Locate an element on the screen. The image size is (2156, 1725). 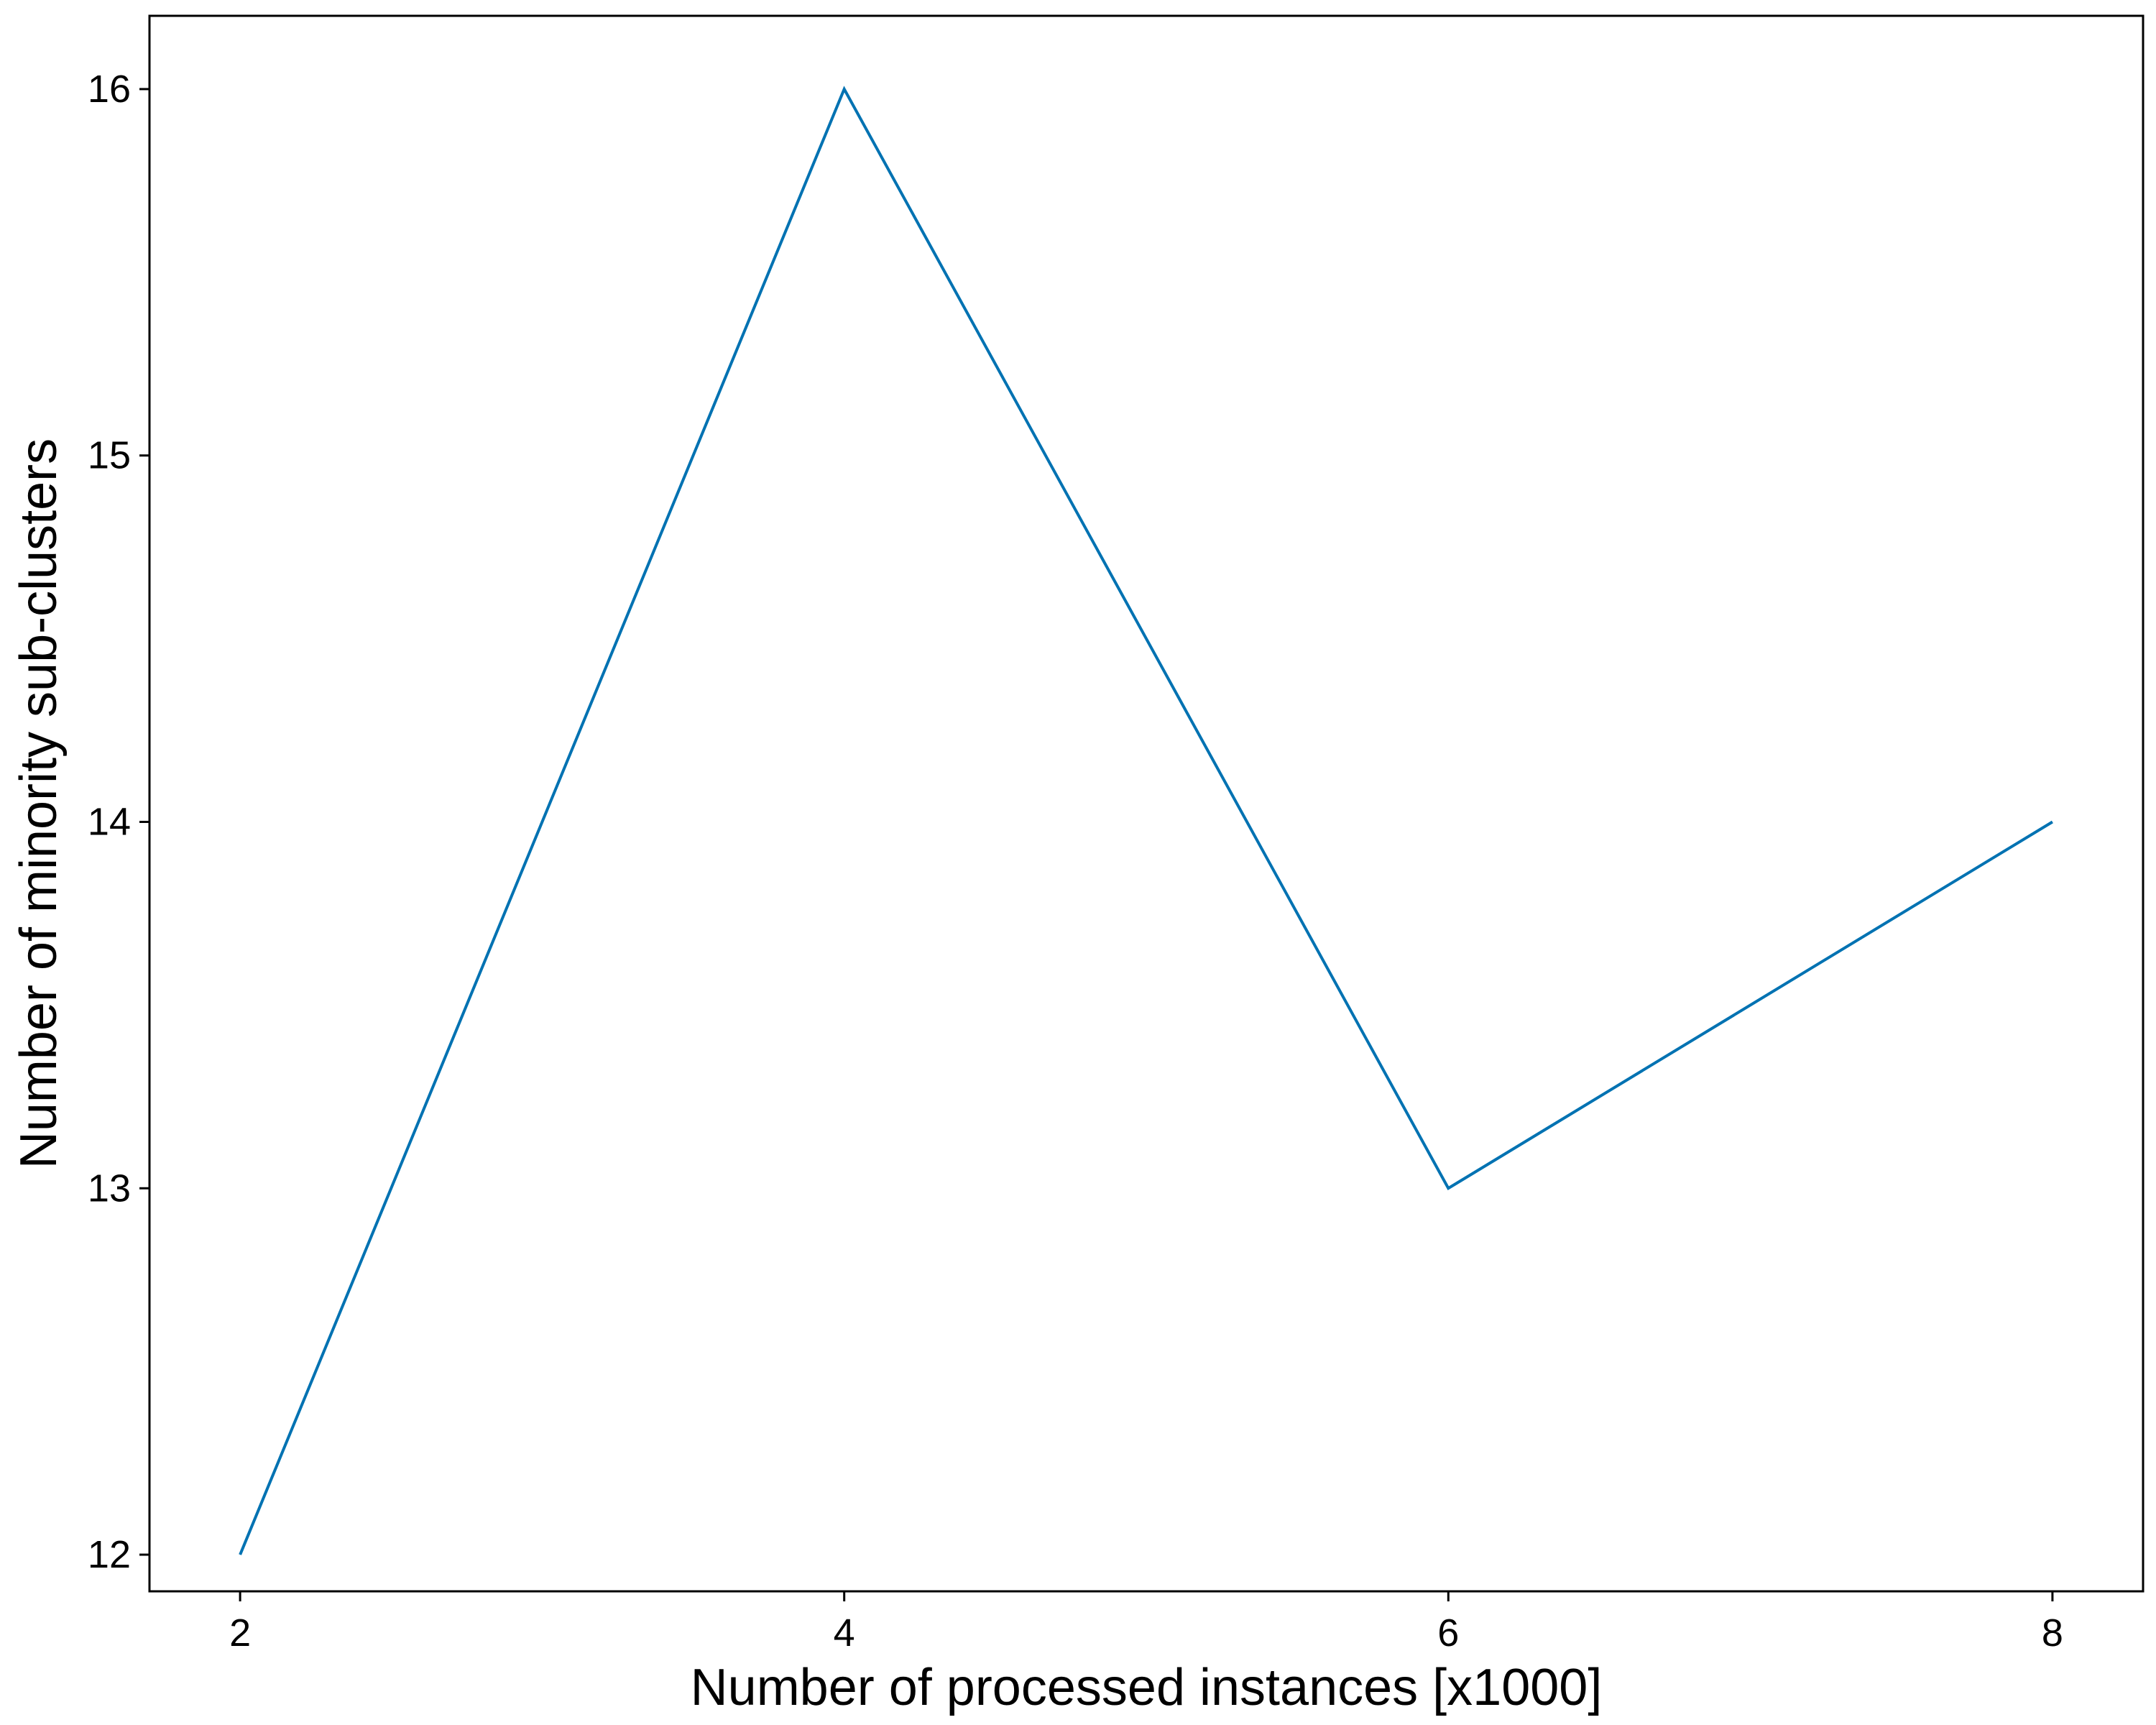
x-axis-title: Number of processed instances [x1000] is located at coordinates (1147, 1687).